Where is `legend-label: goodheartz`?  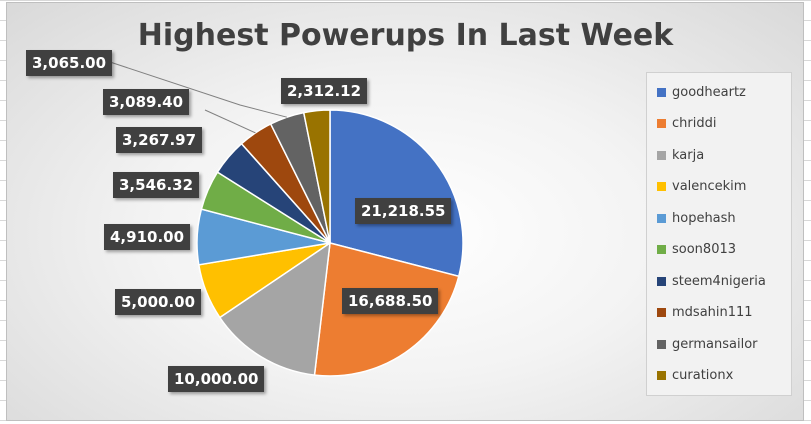 legend-label: goodheartz is located at coordinates (709, 92).